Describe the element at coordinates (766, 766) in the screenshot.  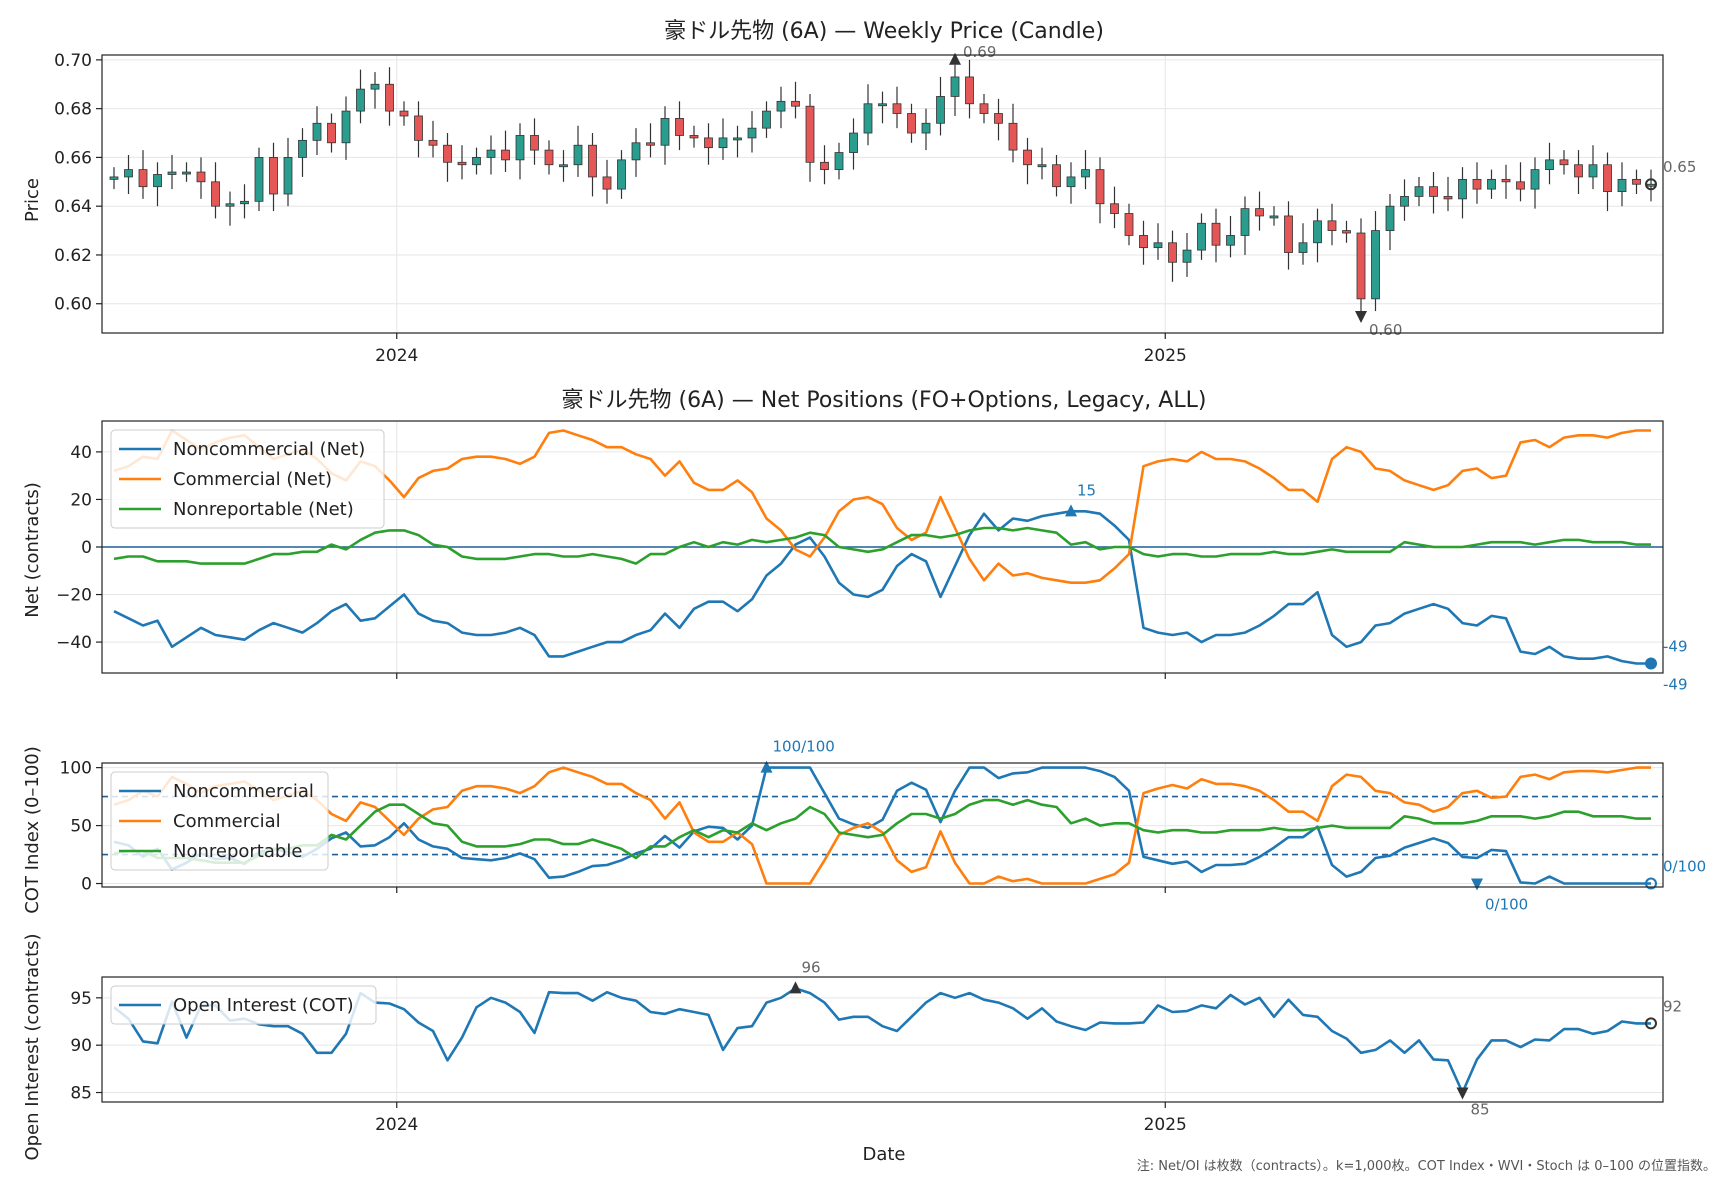
I see `high-marker` at that location.